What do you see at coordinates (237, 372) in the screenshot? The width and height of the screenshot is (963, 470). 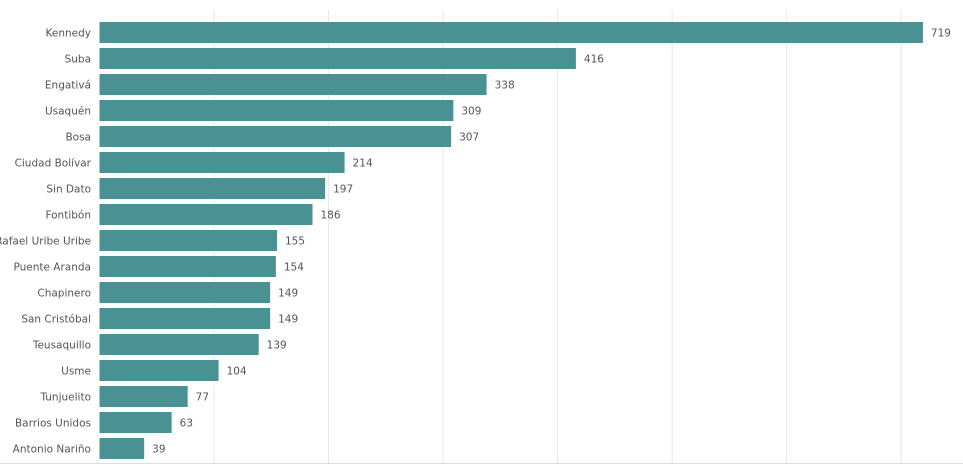 I see `data-label: 104` at bounding box center [237, 372].